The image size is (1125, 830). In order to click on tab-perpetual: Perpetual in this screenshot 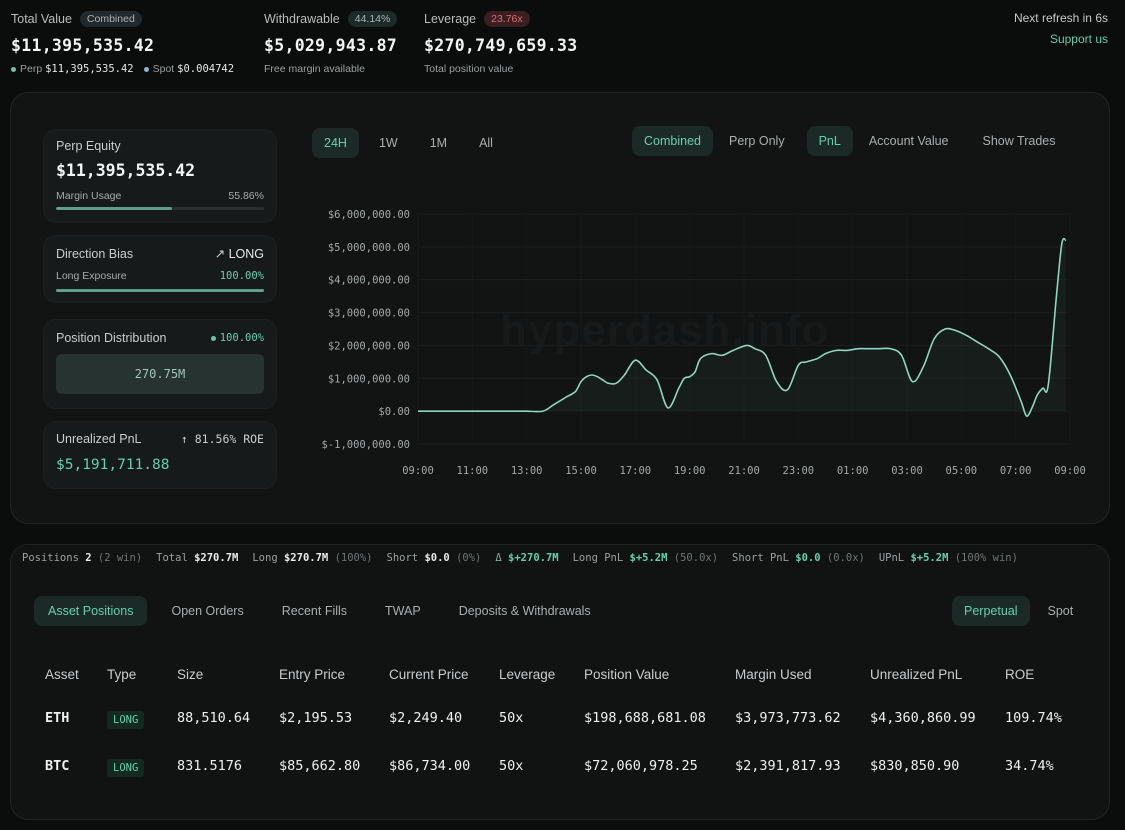, I will do `click(991, 611)`.